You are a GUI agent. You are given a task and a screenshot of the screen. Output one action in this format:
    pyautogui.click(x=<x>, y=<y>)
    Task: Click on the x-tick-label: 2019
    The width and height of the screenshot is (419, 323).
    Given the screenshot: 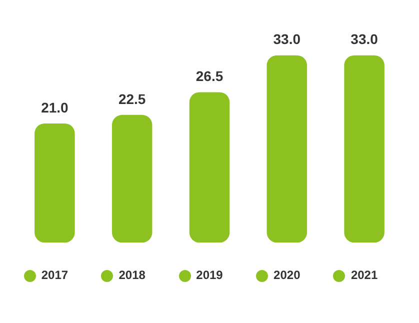 What is the action you would take?
    pyautogui.click(x=210, y=275)
    